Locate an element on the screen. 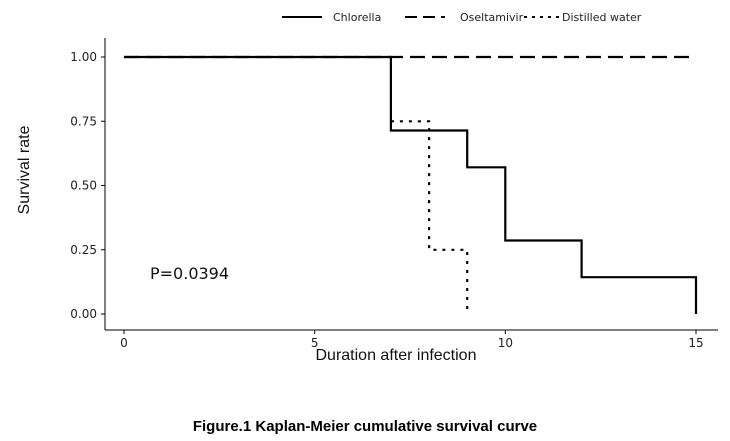 This screenshot has height=441, width=730. x-tick-label: 0 is located at coordinates (124, 343).